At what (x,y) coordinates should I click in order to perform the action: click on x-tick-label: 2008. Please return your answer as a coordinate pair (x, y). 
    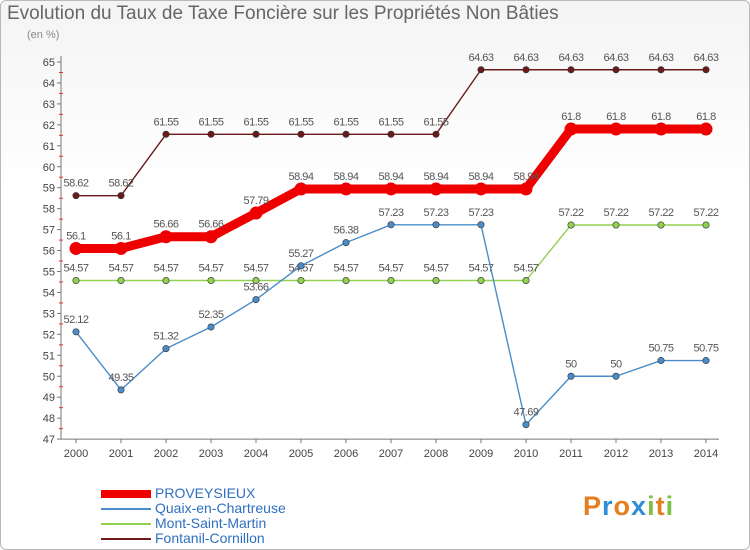
    Looking at the image, I should click on (436, 454).